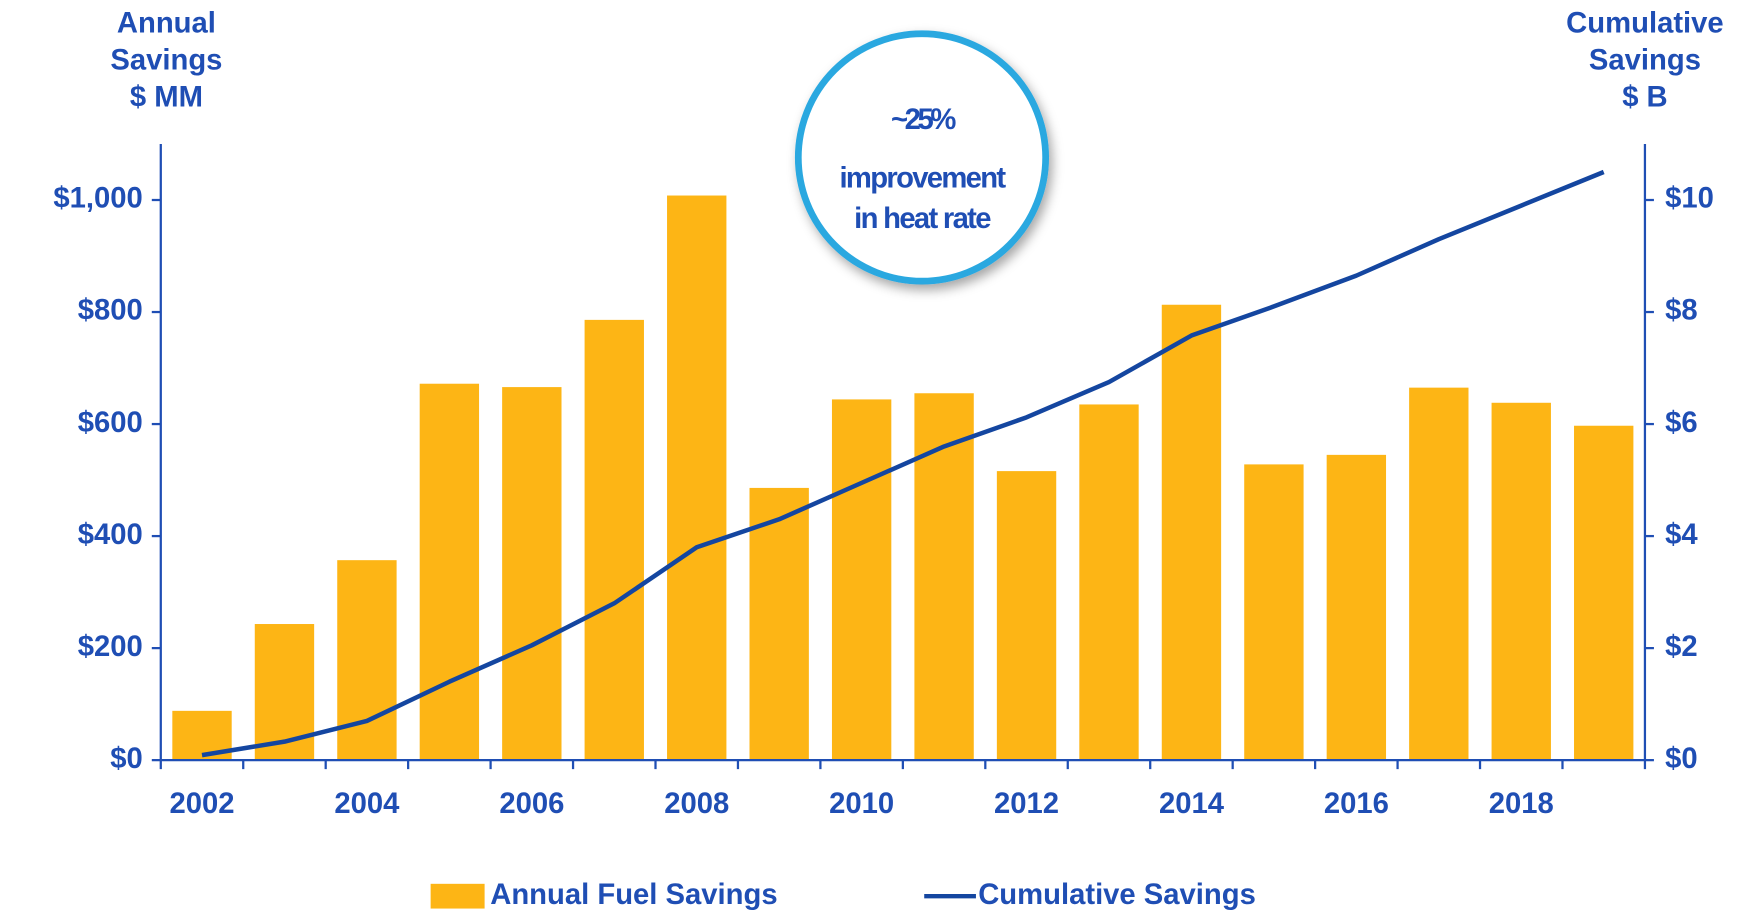 The image size is (1754, 912). What do you see at coordinates (126, 759) in the screenshot?
I see `y-tick-label: $0` at bounding box center [126, 759].